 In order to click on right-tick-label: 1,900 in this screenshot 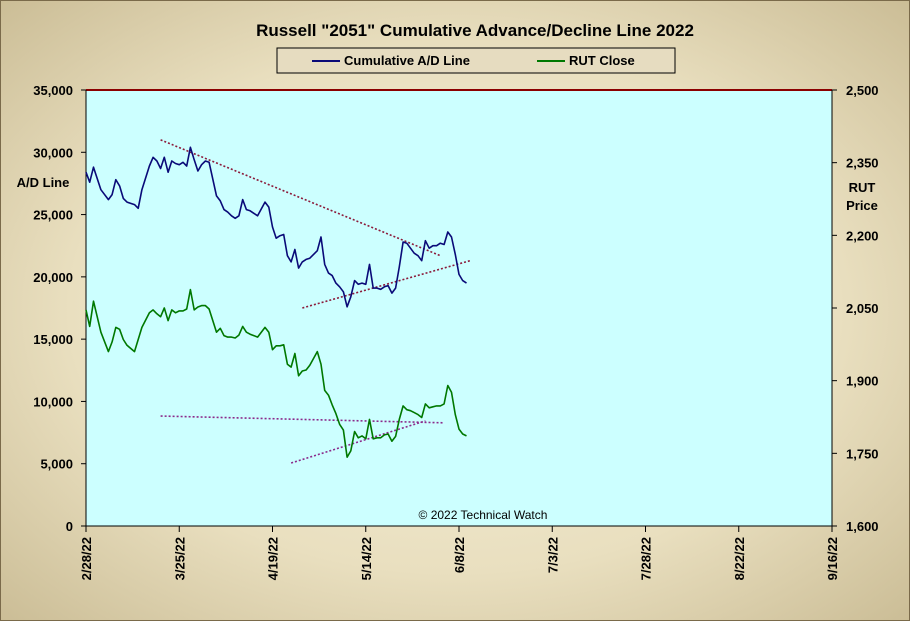, I will do `click(862, 381)`.